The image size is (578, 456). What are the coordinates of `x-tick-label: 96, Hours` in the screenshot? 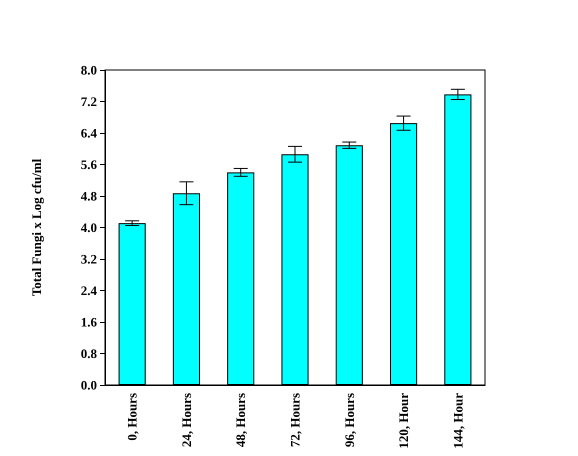 It's located at (349, 420).